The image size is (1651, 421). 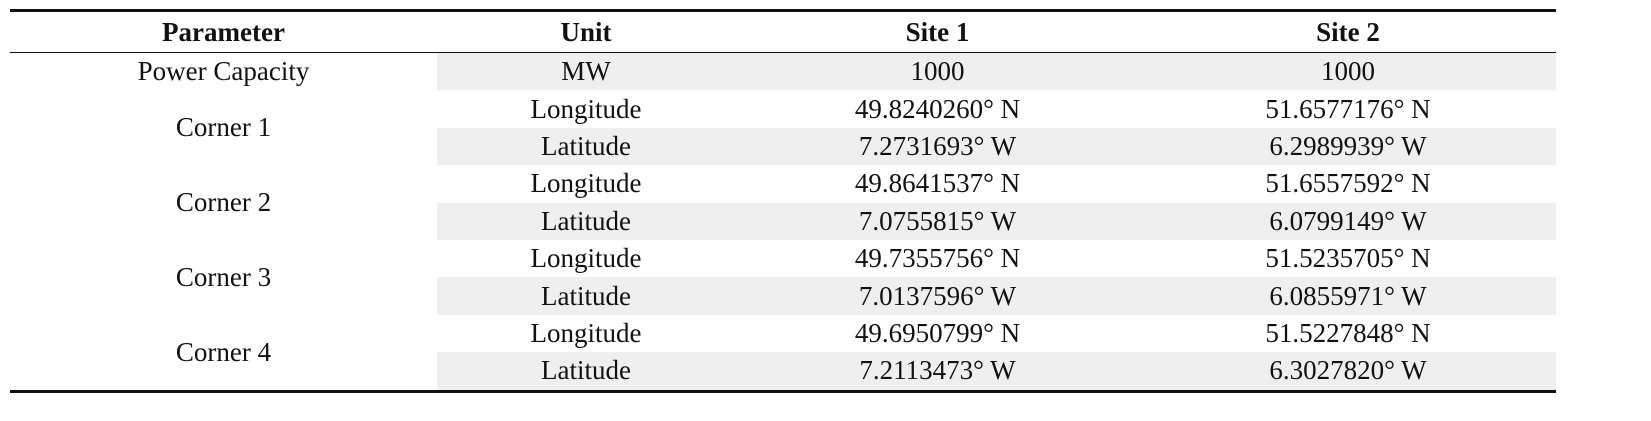 What do you see at coordinates (223, 202) in the screenshot?
I see `parameter-cell: Corner 2` at bounding box center [223, 202].